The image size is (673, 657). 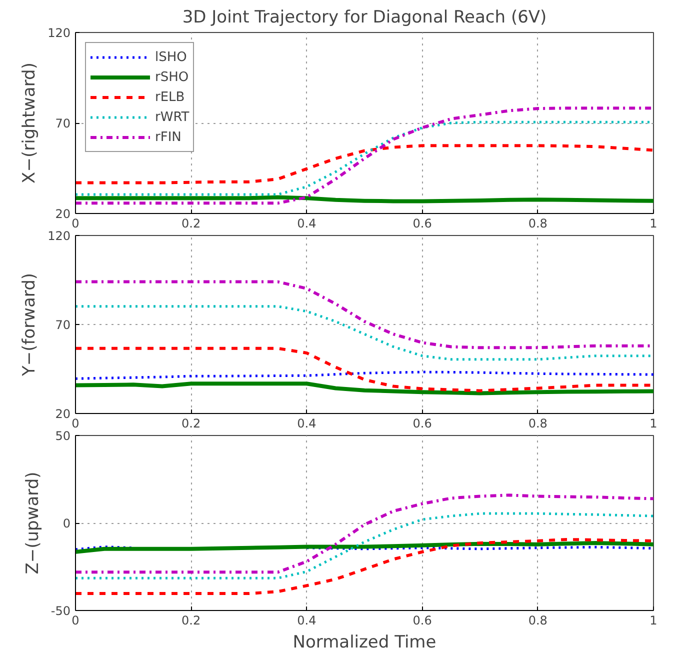 What do you see at coordinates (168, 137) in the screenshot?
I see `legend-label: rFIN` at bounding box center [168, 137].